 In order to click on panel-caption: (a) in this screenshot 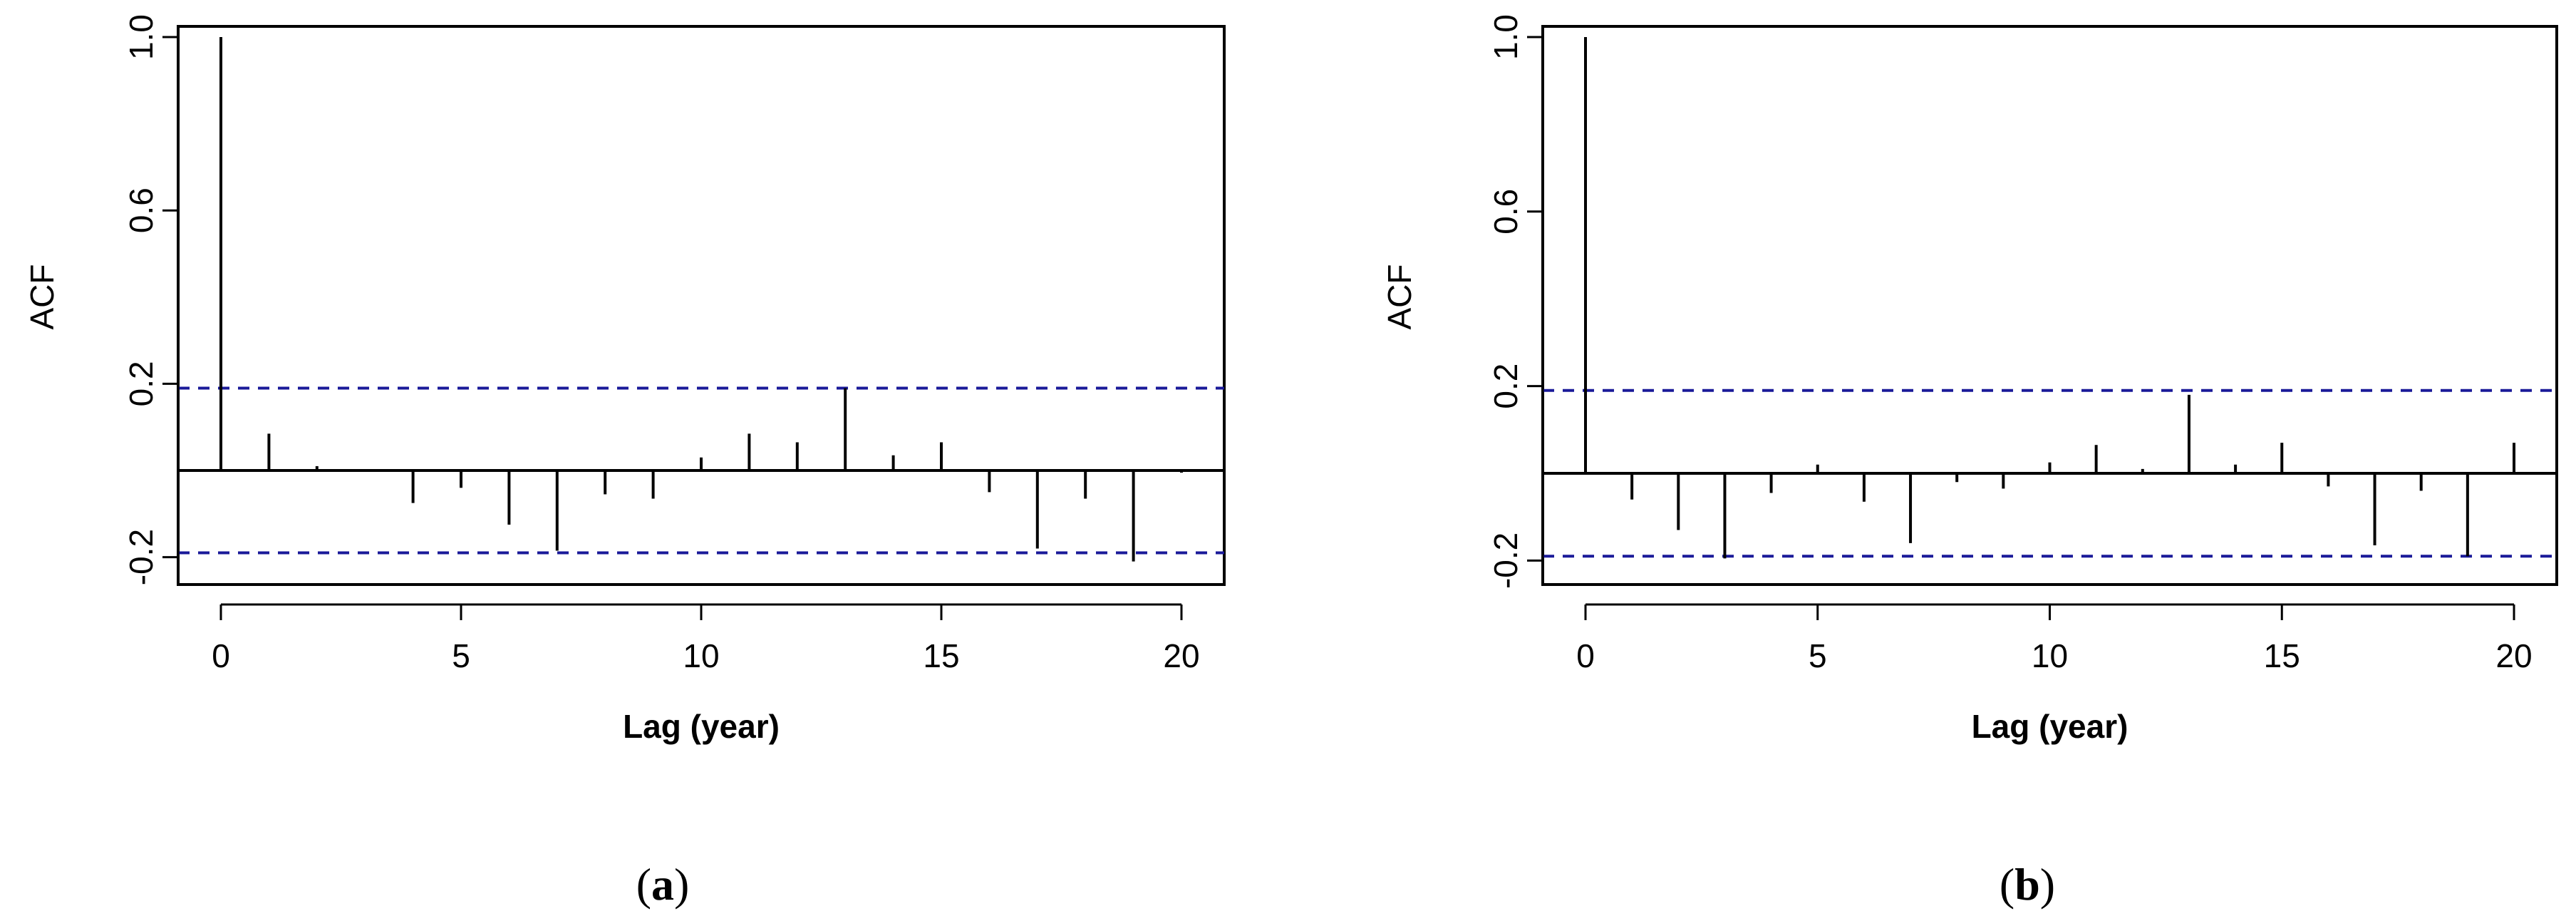, I will do `click(663, 884)`.